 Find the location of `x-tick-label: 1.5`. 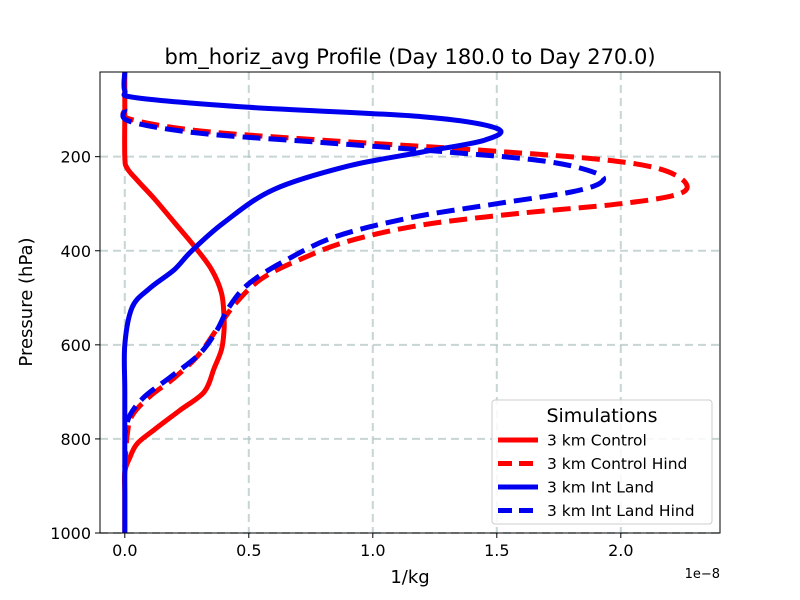

x-tick-label: 1.5 is located at coordinates (496, 550).